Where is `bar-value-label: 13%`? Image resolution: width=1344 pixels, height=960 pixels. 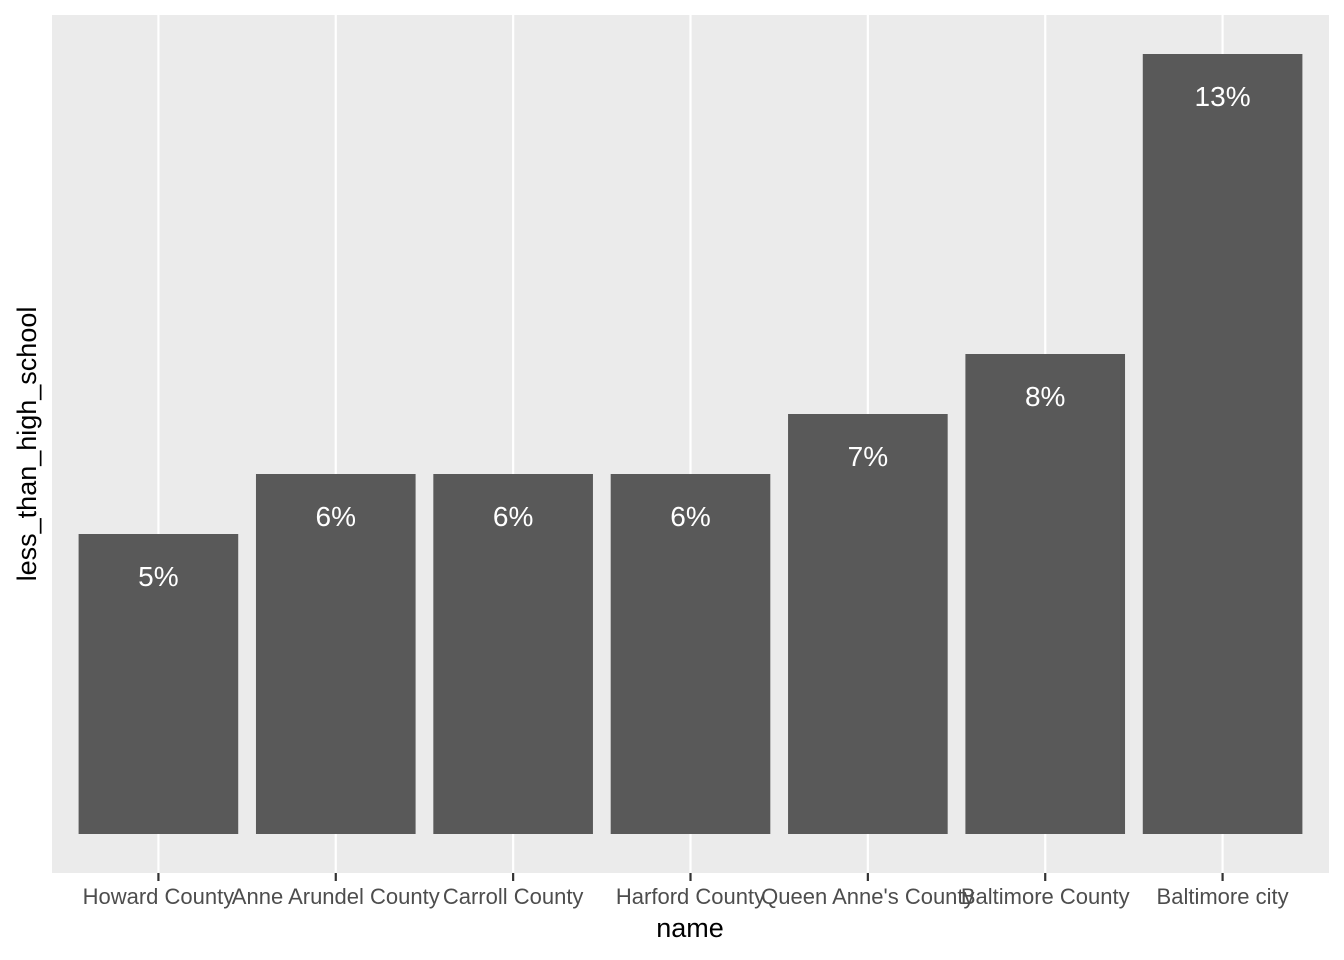 bar-value-label: 13% is located at coordinates (1223, 96).